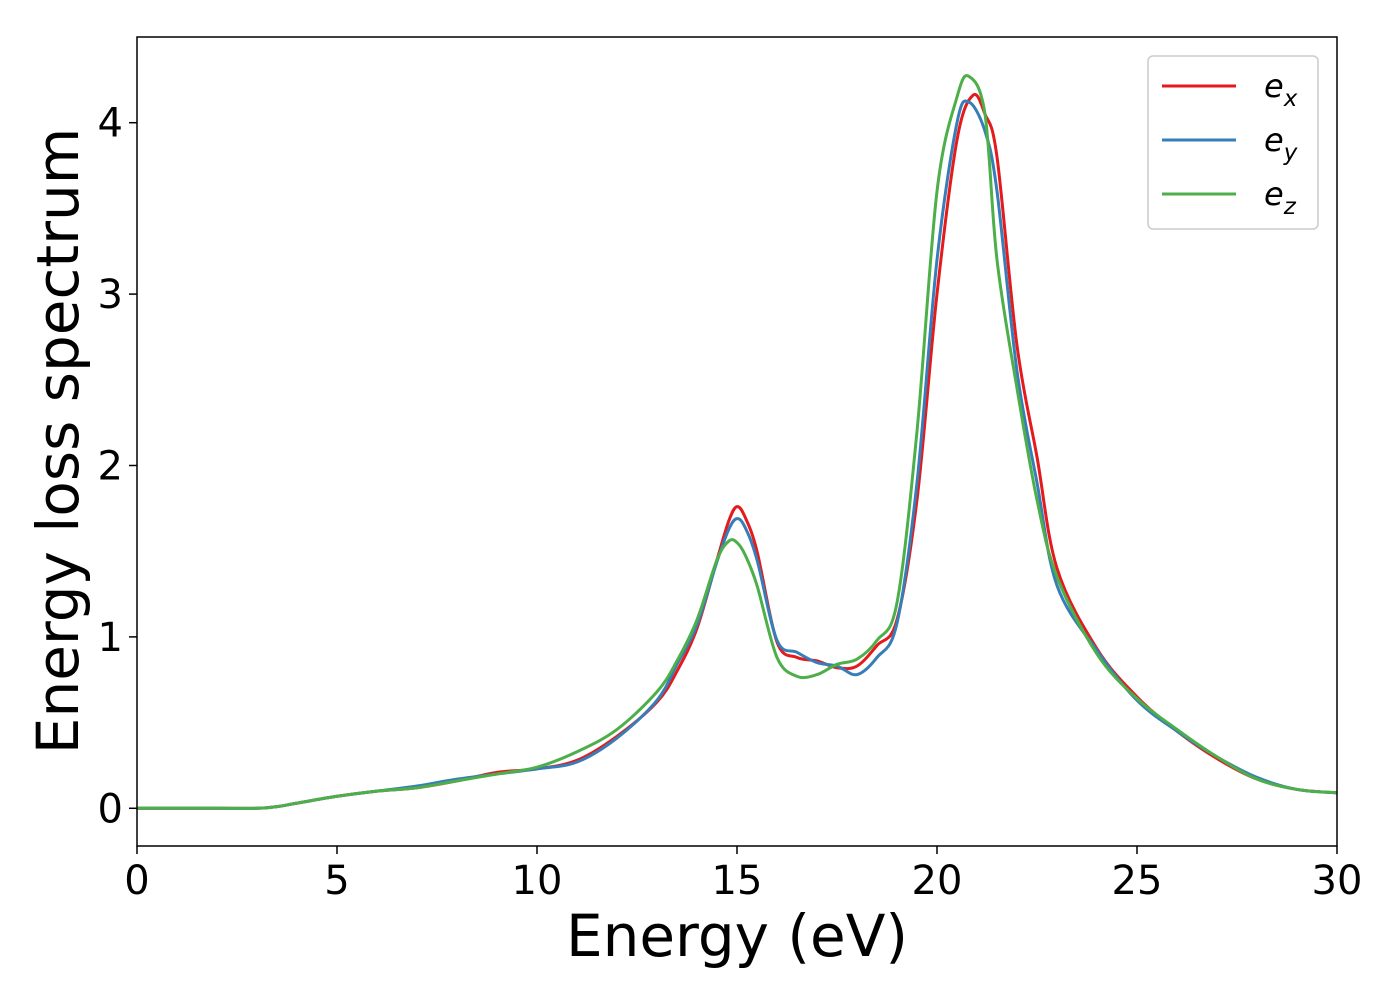 The width and height of the screenshot is (1400, 1000). Describe the element at coordinates (58, 441) in the screenshot. I see `y-axis-label: Energy loss spectrum` at that location.